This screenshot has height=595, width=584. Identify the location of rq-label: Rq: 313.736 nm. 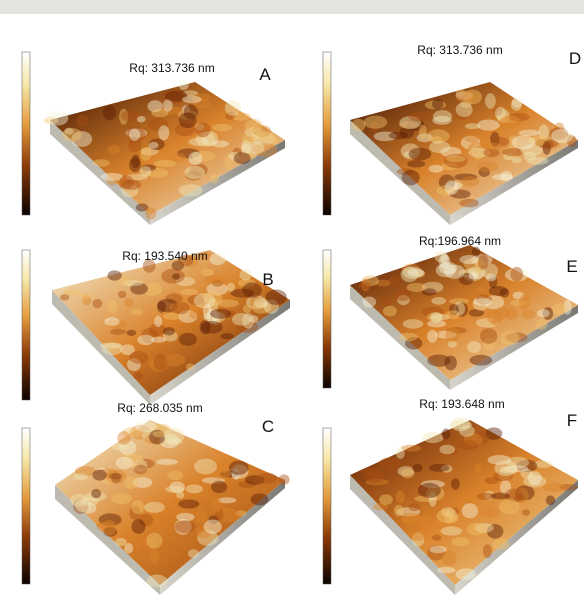
(459, 50).